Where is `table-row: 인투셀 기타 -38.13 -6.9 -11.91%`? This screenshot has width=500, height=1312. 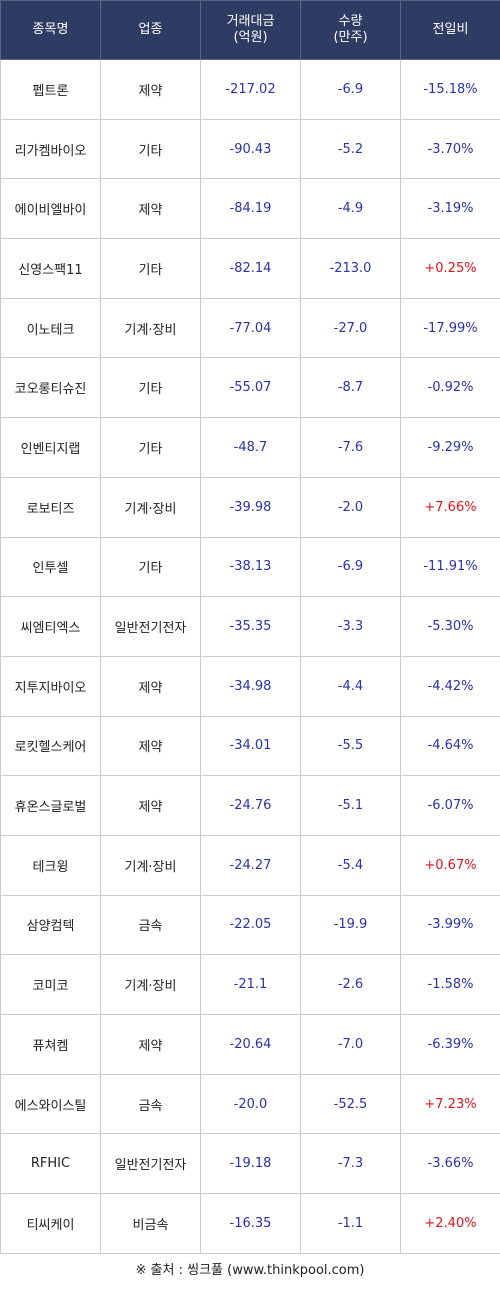 table-row: 인투셀 기타 -38.13 -6.9 -11.91% is located at coordinates (250, 567).